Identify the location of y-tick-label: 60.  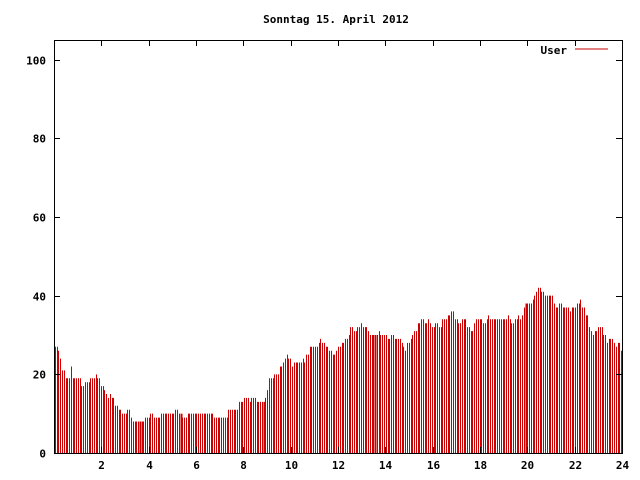
(39, 218).